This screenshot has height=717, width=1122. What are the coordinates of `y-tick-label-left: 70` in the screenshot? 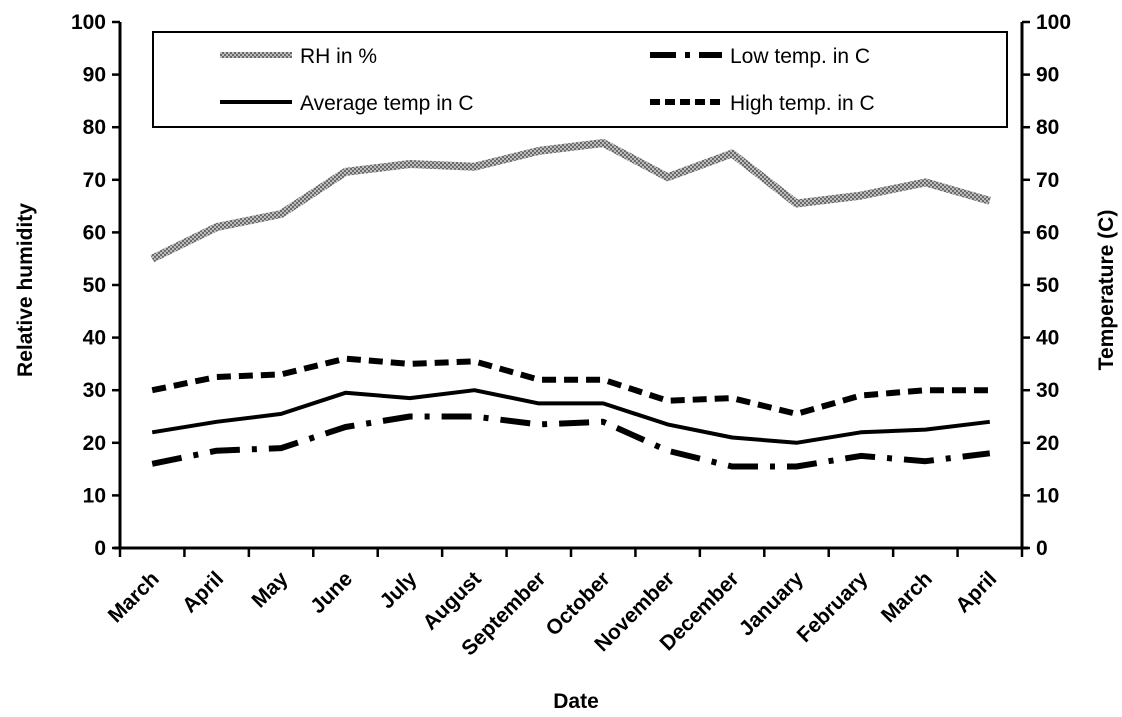 It's located at (94, 180).